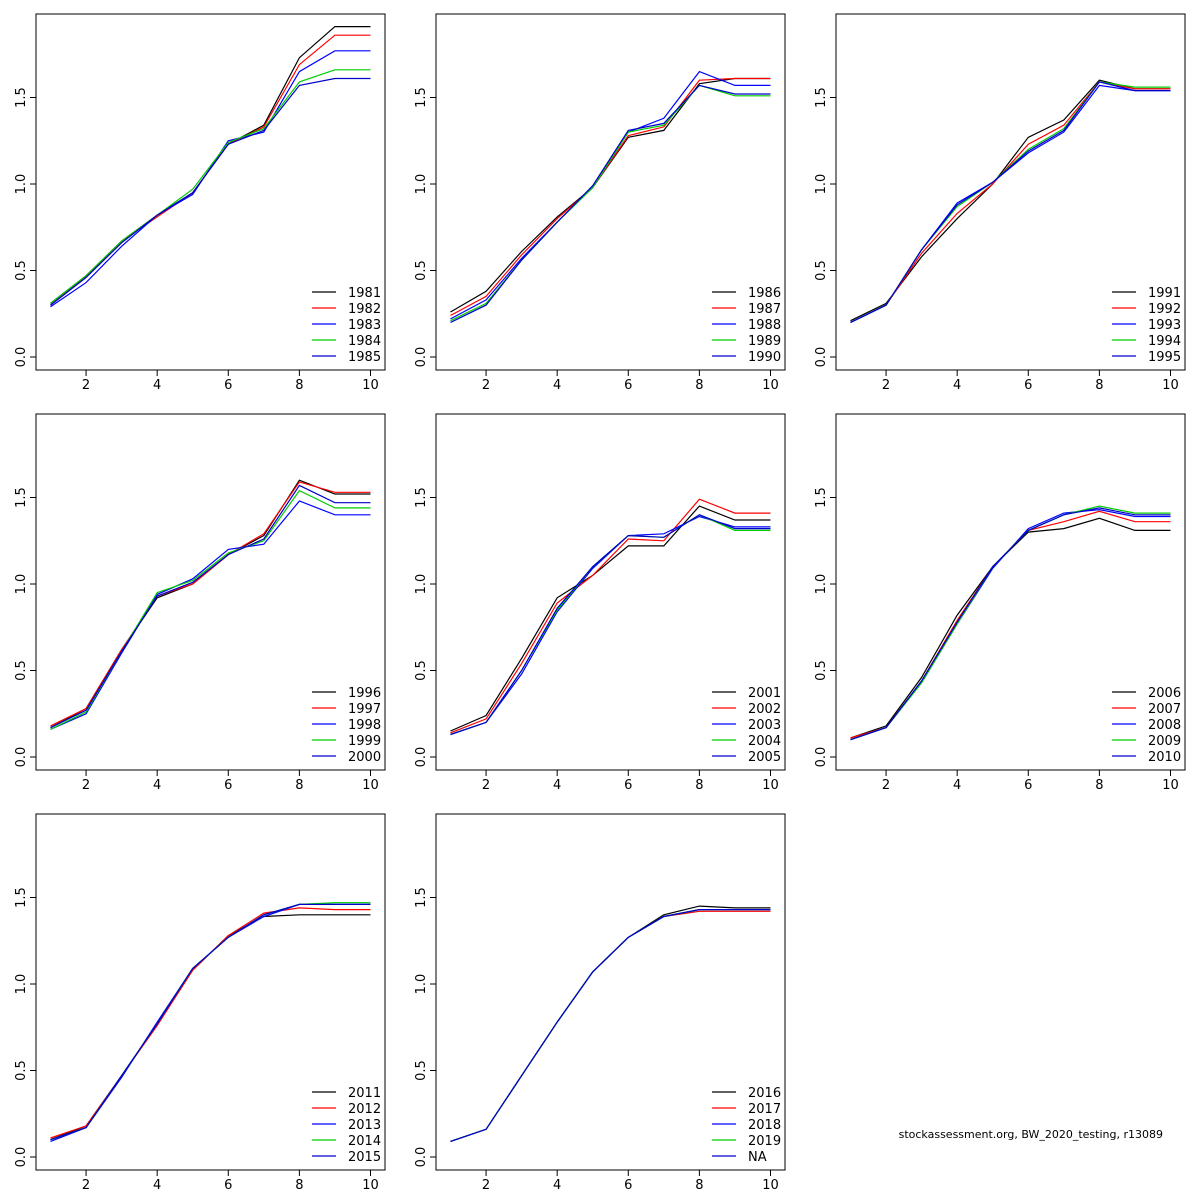  Describe the element at coordinates (364, 293) in the screenshot. I see `legend-label: 1981` at that location.